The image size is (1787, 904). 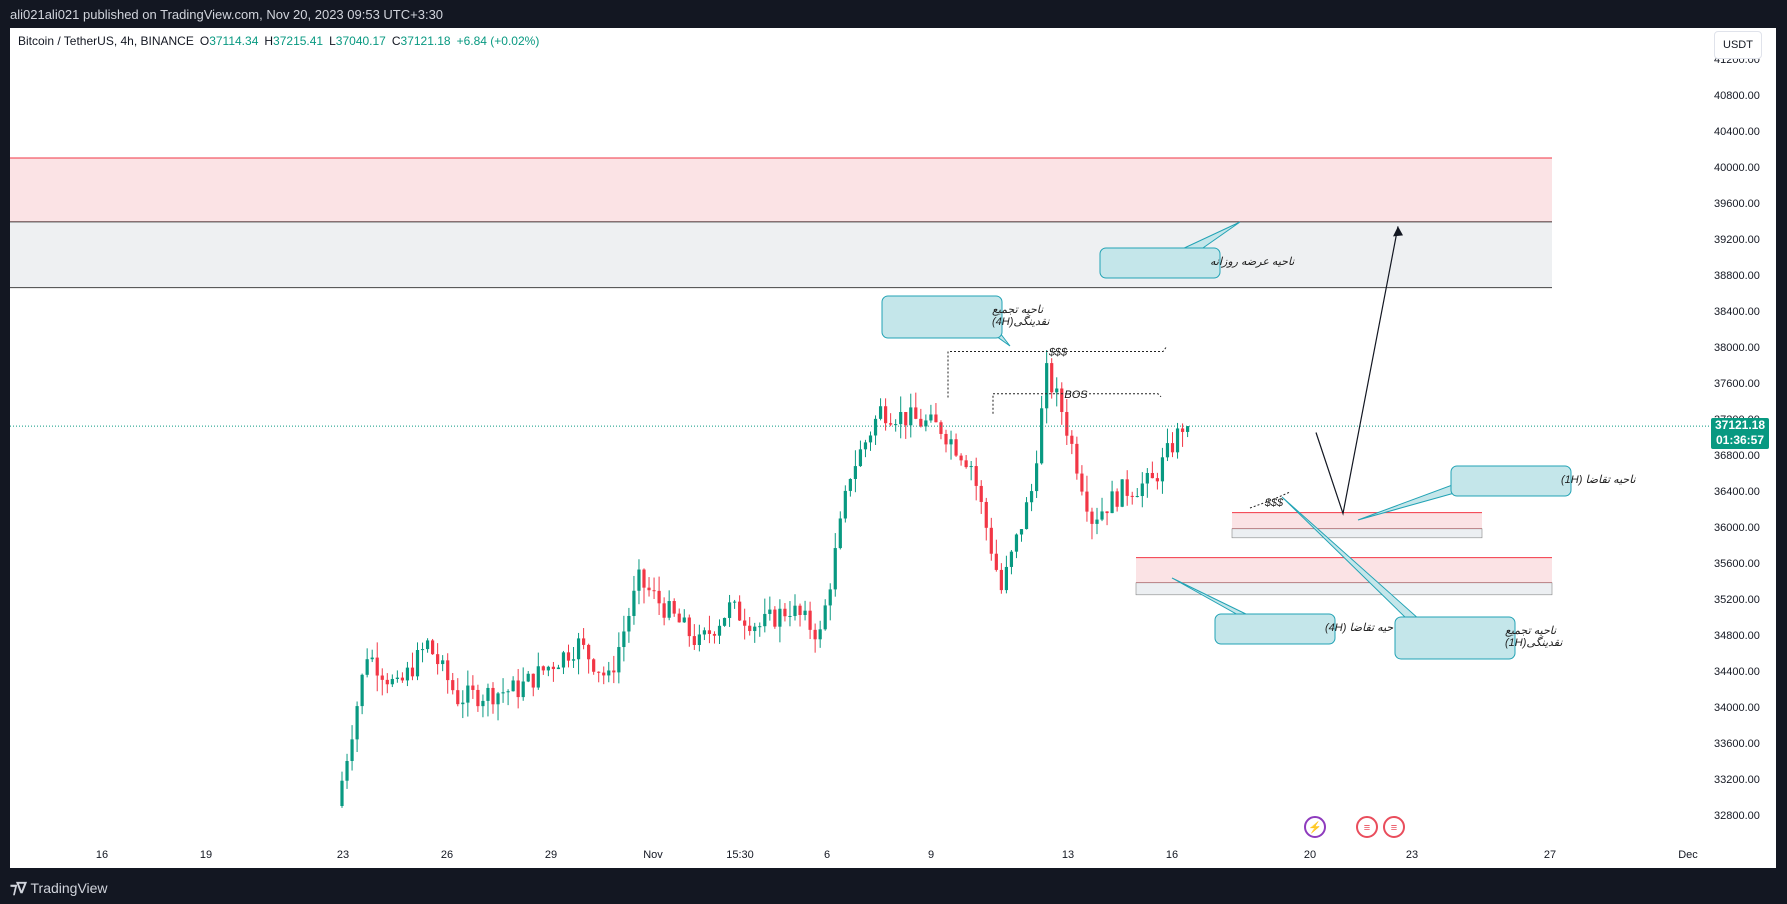 I want to click on currency-button: USDT, so click(x=1738, y=45).